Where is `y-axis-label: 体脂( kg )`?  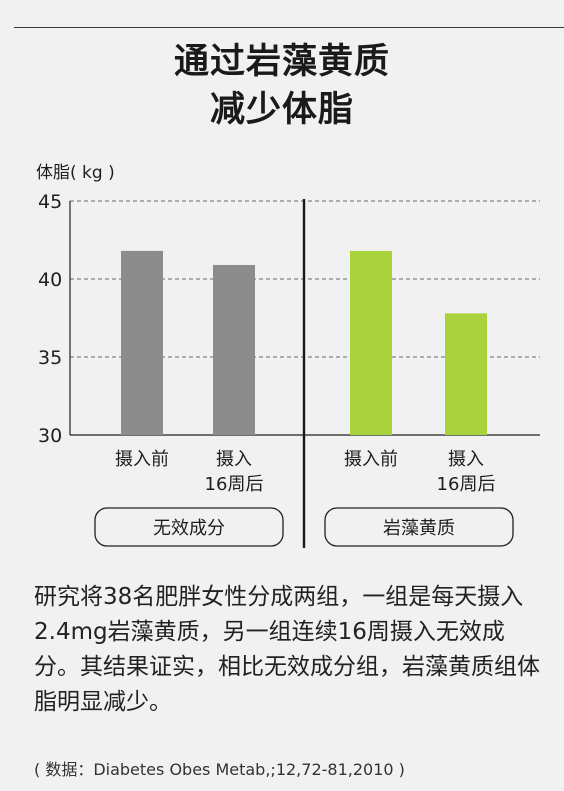 y-axis-label: 体脂( kg ) is located at coordinates (75, 173).